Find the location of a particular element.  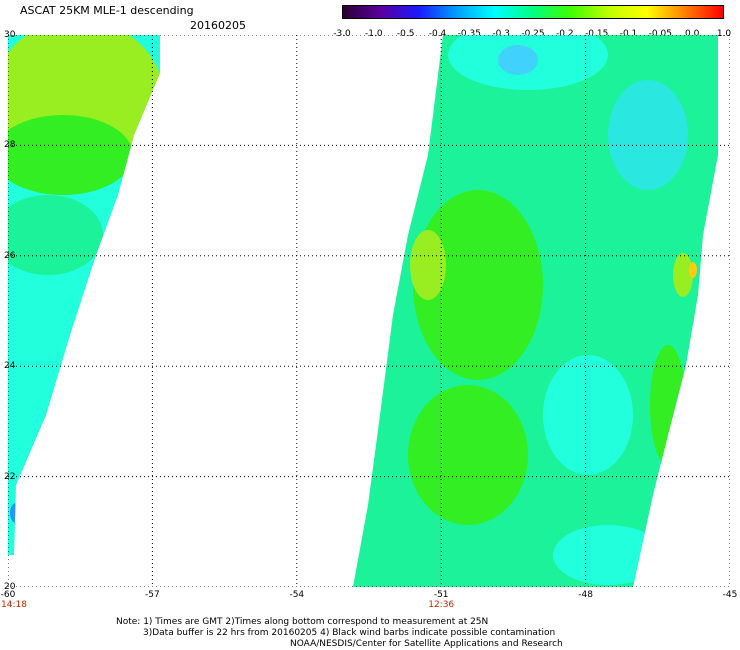

wind-cyan-south is located at coordinates (608, 555).